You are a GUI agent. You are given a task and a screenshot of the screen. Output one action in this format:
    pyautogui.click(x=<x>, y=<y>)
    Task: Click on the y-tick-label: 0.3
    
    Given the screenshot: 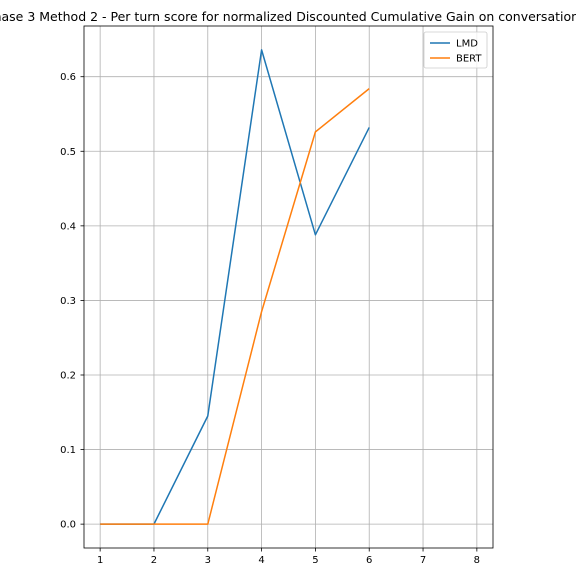 What is the action you would take?
    pyautogui.click(x=68, y=301)
    